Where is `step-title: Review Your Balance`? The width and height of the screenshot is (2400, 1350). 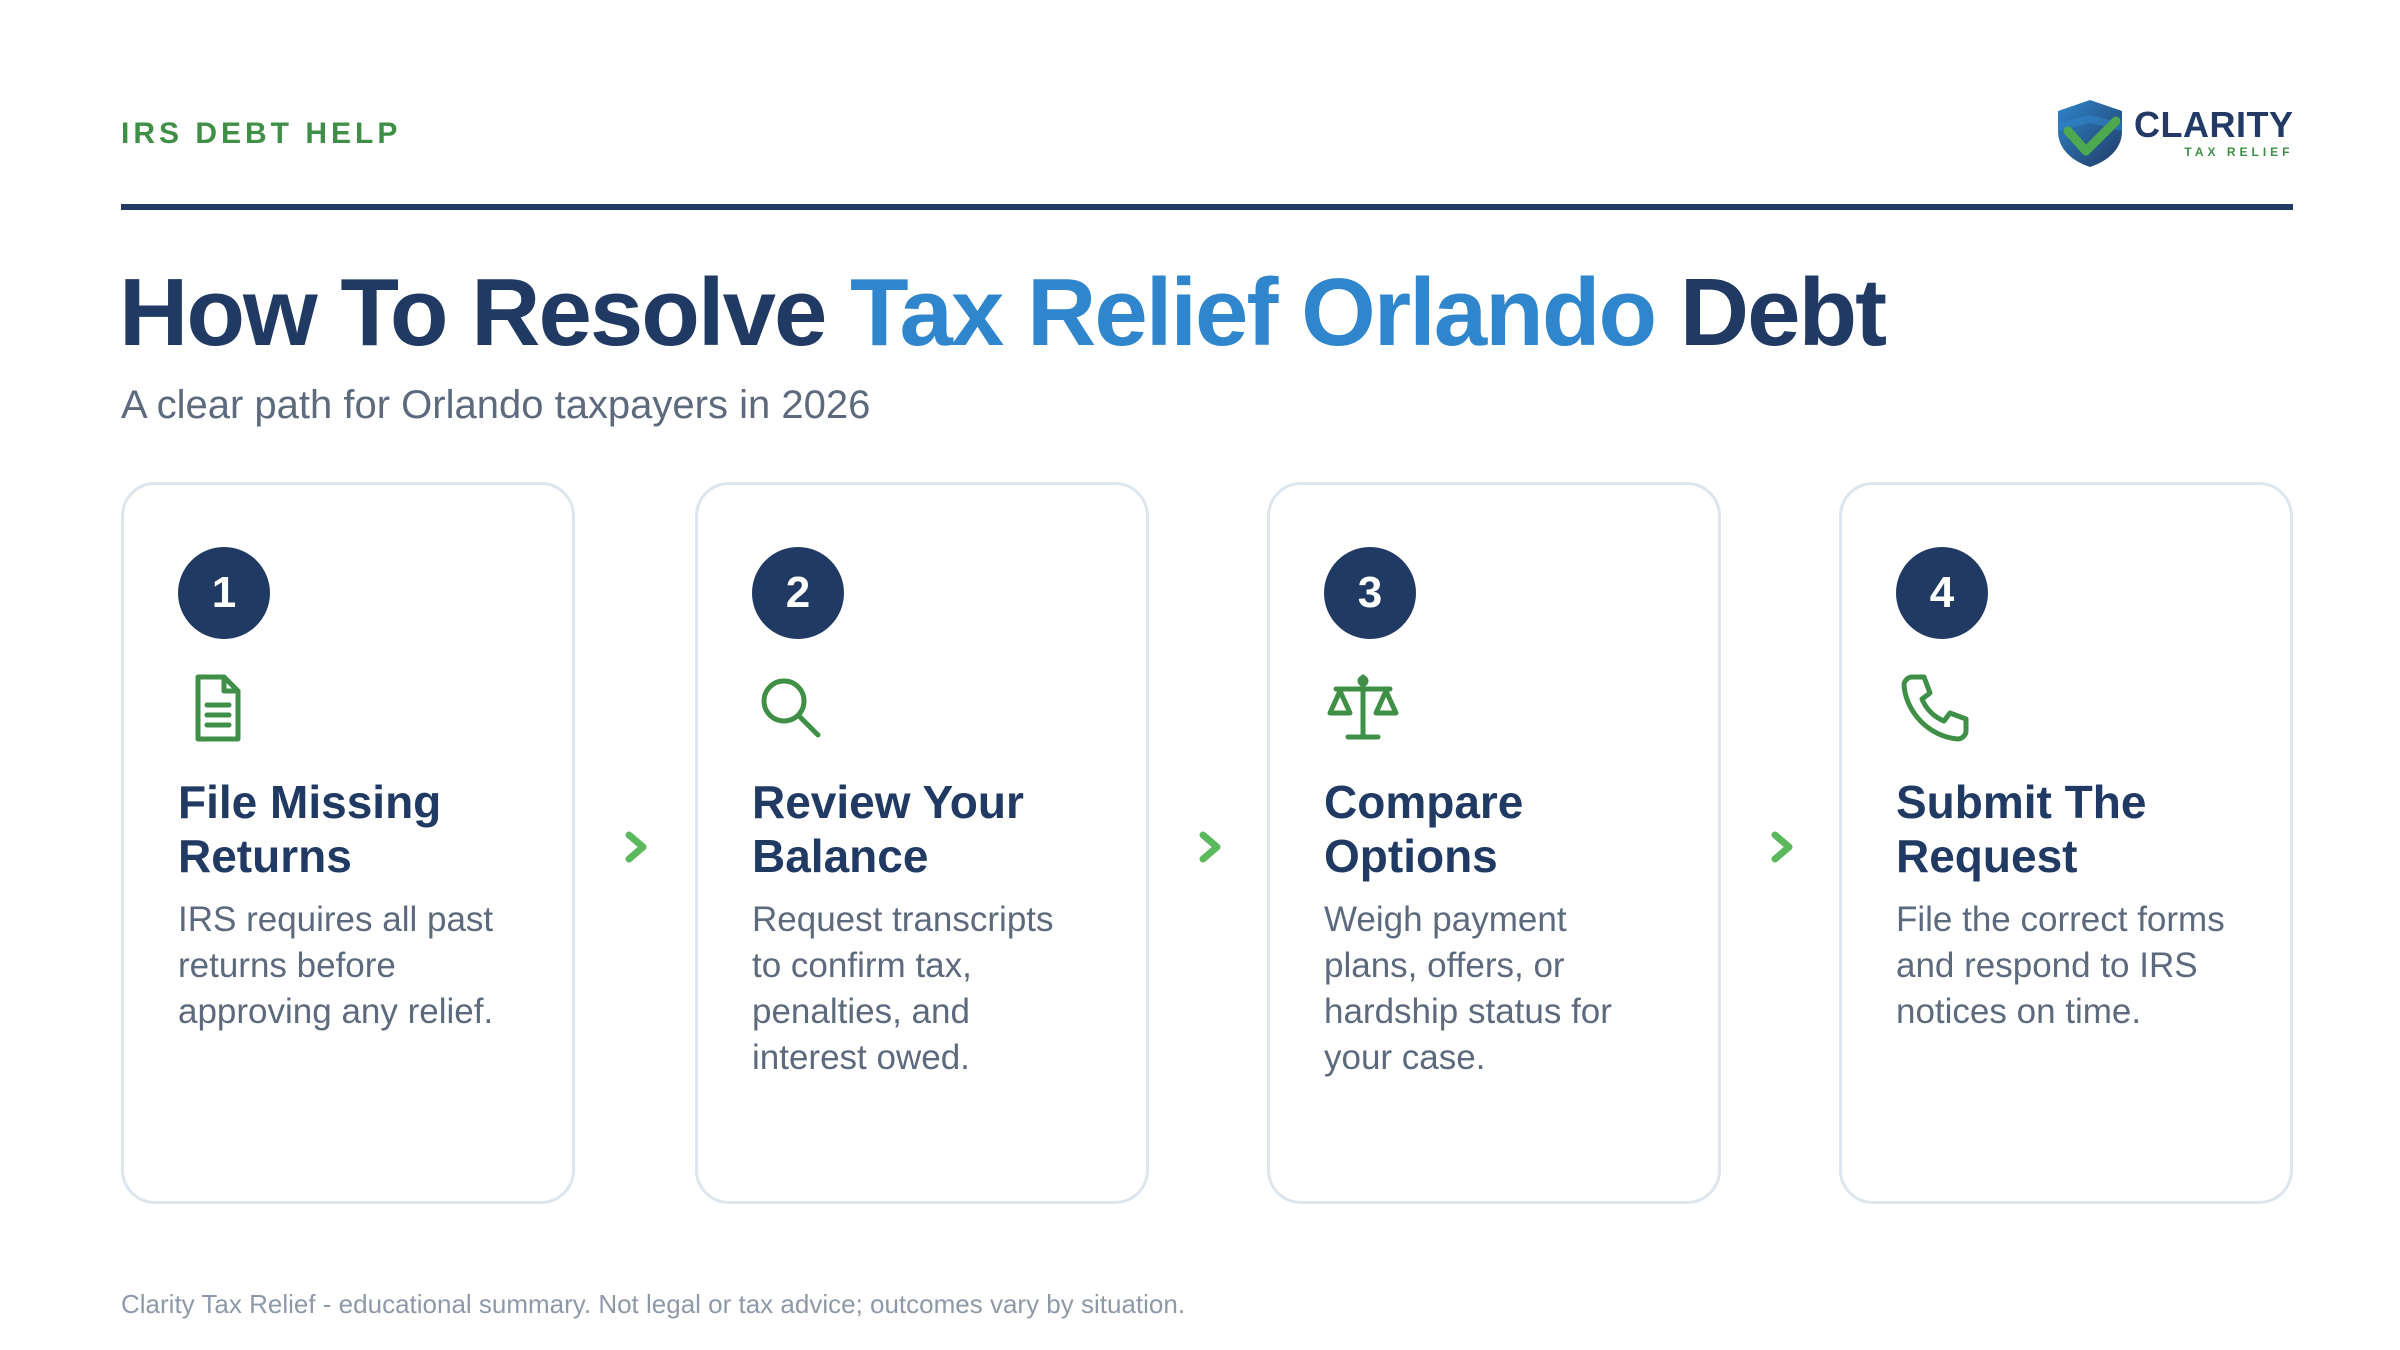
step-title: Review Your Balance is located at coordinates (888, 829).